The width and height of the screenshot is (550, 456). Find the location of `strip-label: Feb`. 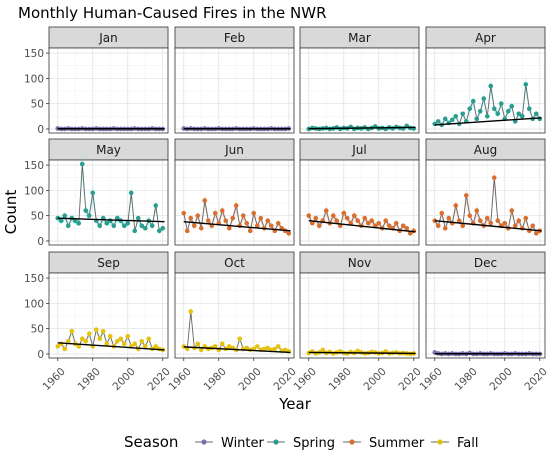

strip-label: Feb is located at coordinates (234, 38).